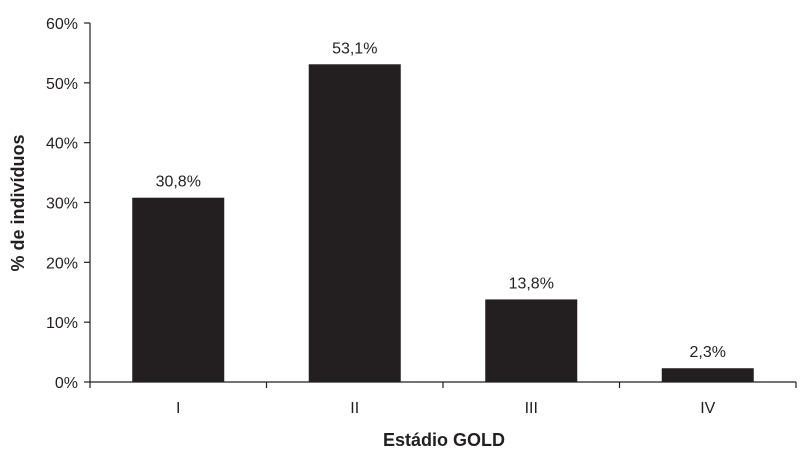  Describe the element at coordinates (354, 408) in the screenshot. I see `x-tick-label: II` at that location.